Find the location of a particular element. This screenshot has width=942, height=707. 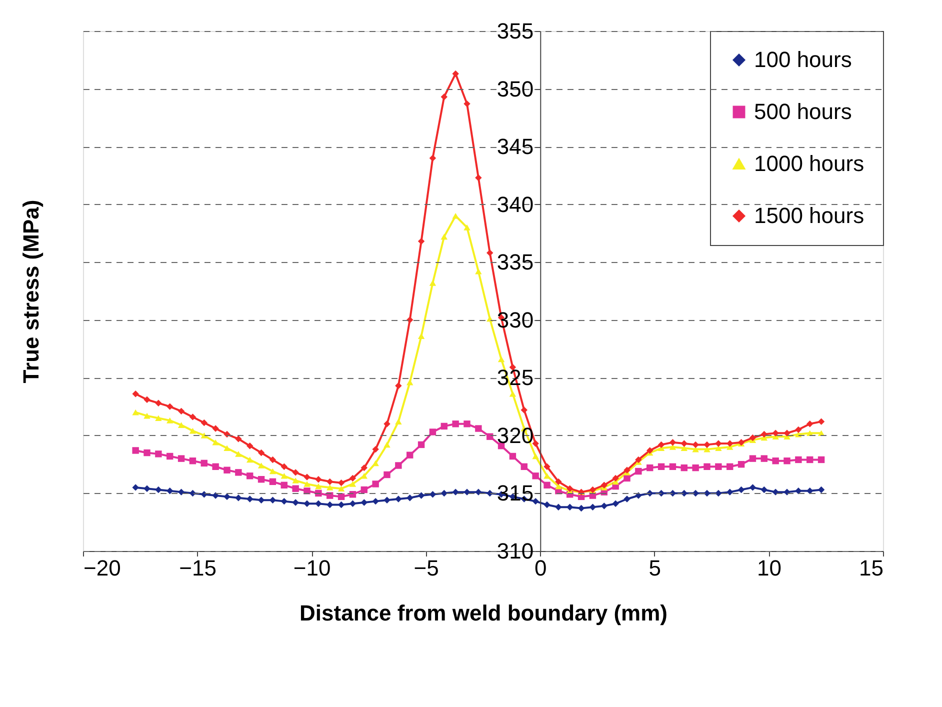

y-tick-label: 340 is located at coordinates (515, 204).